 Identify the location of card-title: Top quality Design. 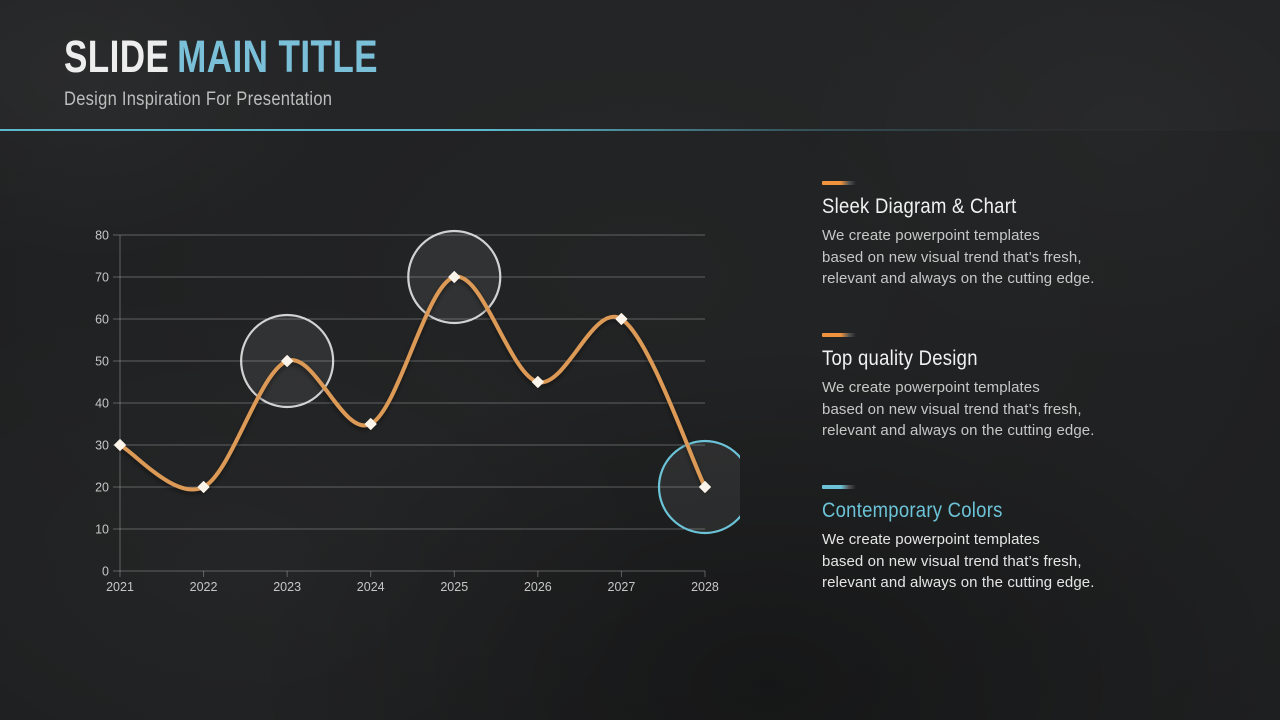
(900, 358).